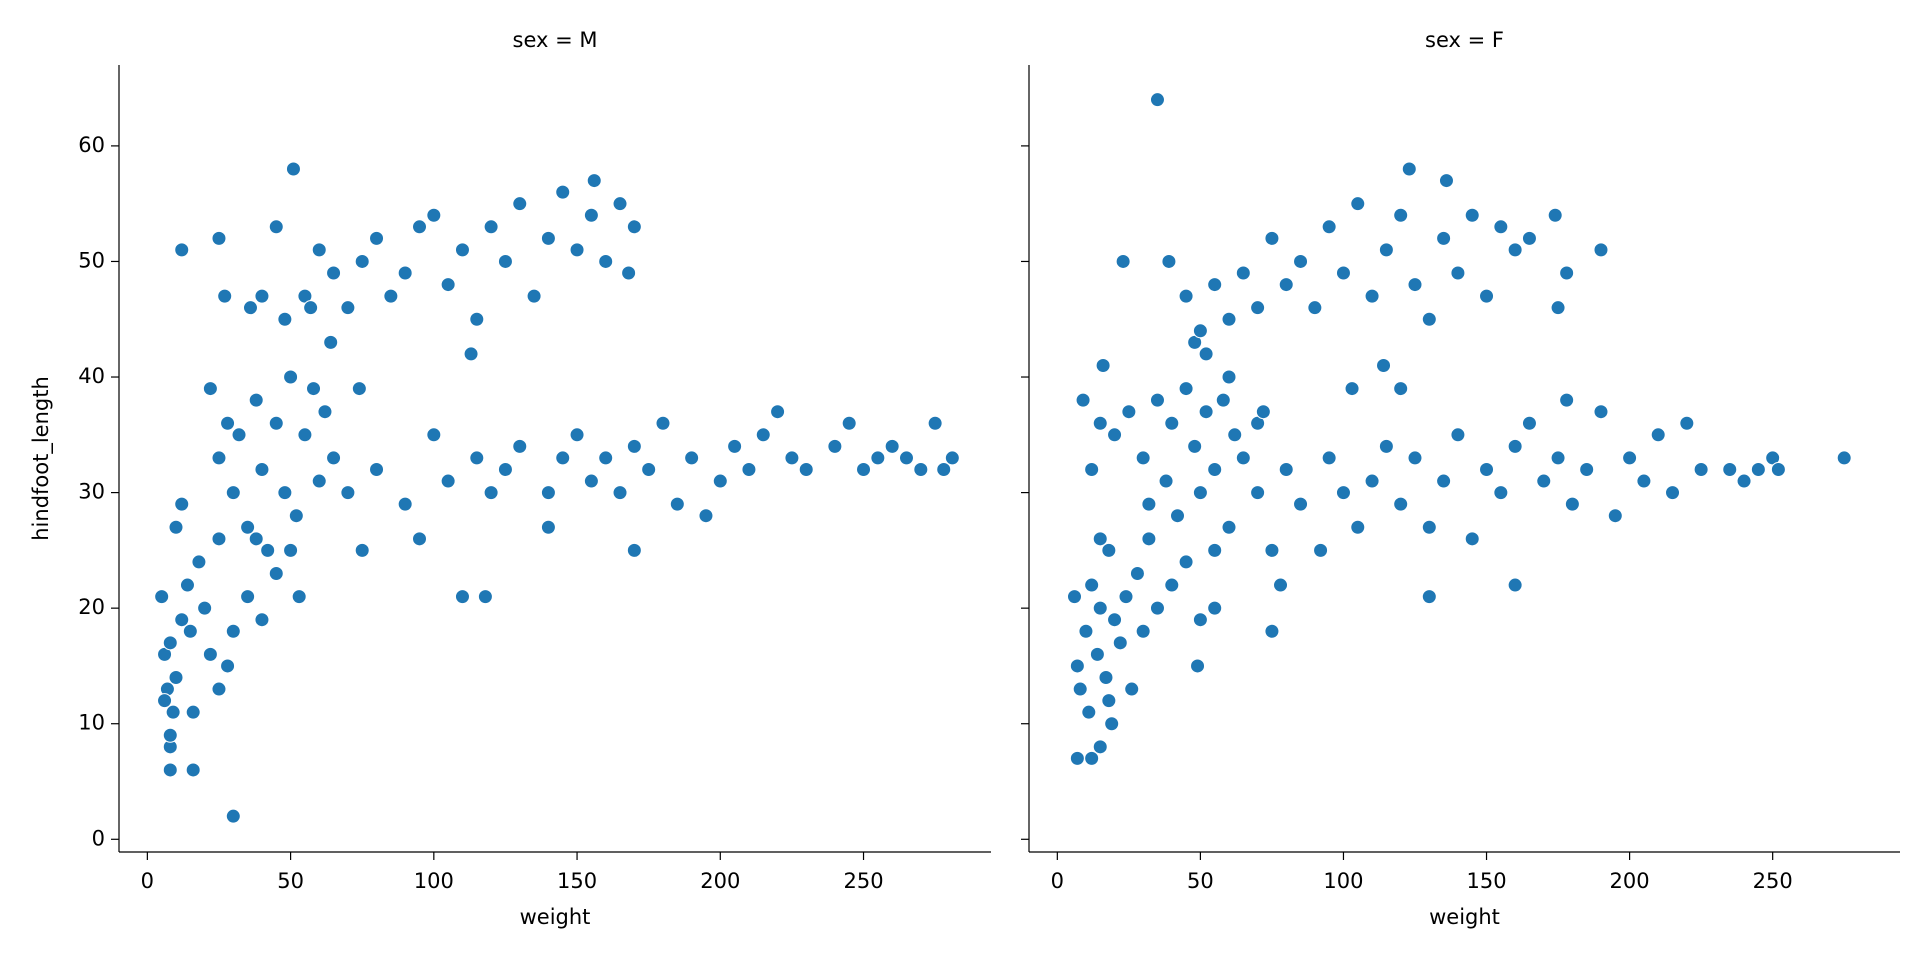 Image resolution: width=1920 pixels, height=960 pixels. I want to click on y-tick-label: 50, so click(91, 260).